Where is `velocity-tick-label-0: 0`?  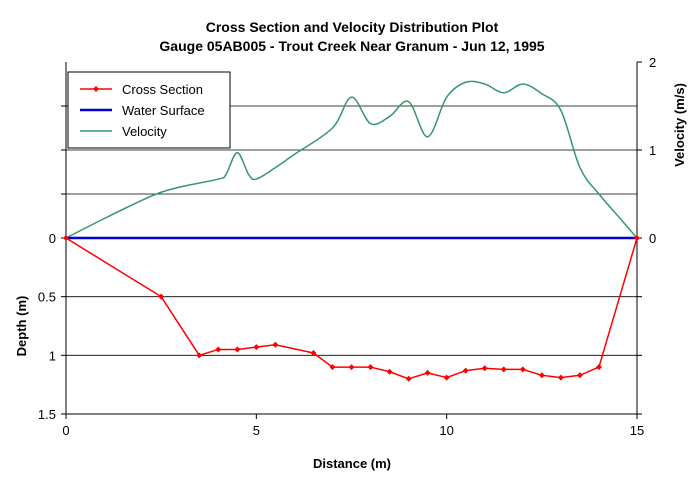
velocity-tick-label-0: 0 is located at coordinates (652, 238).